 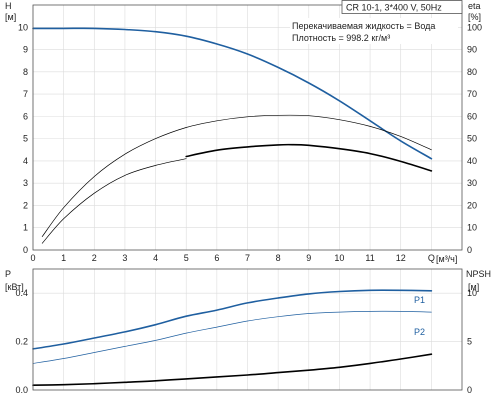 I want to click on y-tick-label: 2, so click(x=25, y=205).